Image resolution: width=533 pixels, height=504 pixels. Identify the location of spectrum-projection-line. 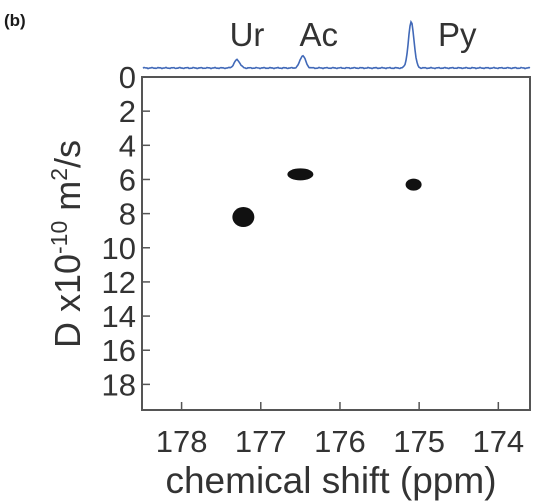
(336, 44).